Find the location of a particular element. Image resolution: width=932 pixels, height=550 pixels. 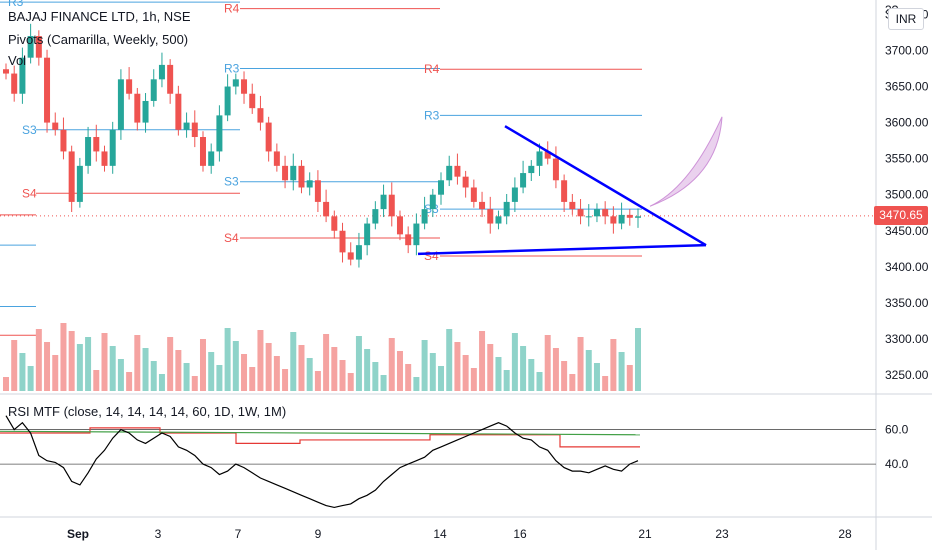

time-tick-label: 14 is located at coordinates (440, 534).